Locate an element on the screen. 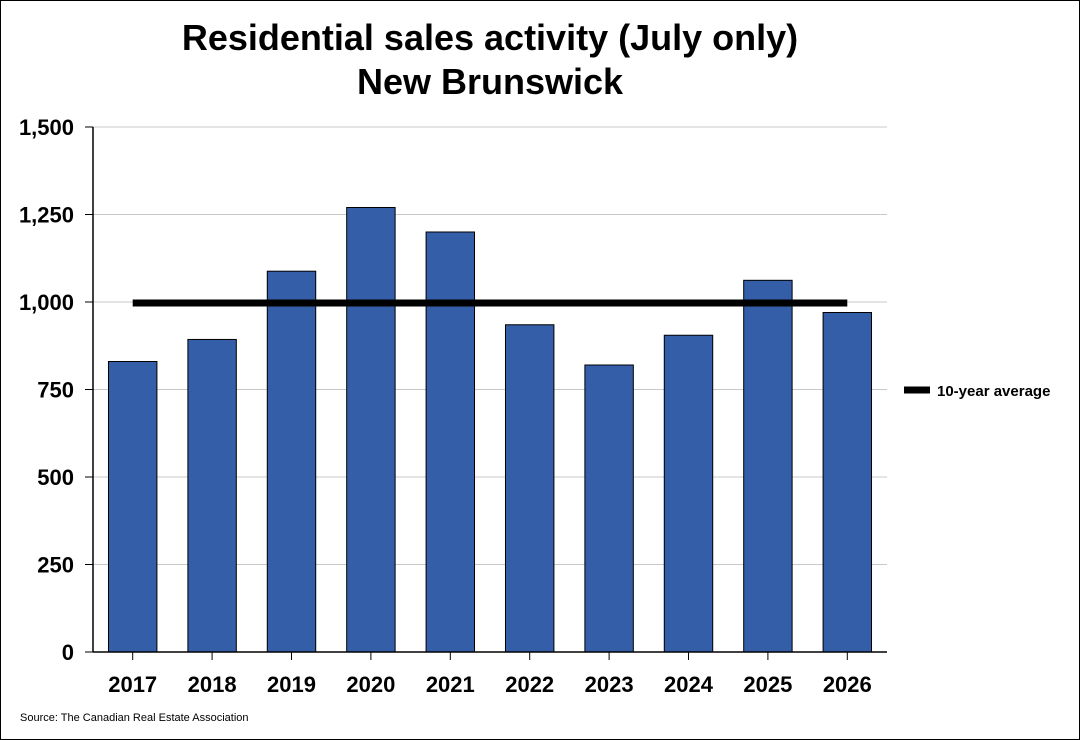 The height and width of the screenshot is (740, 1080). x-tick-label: 2017 is located at coordinates (132, 684).